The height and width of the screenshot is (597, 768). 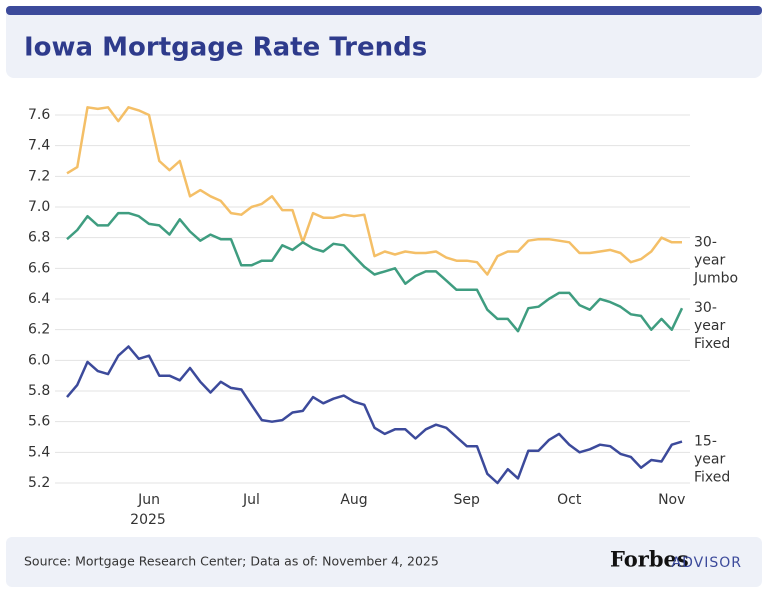 I want to click on series-label-line: Jumbo, so click(x=715, y=278).